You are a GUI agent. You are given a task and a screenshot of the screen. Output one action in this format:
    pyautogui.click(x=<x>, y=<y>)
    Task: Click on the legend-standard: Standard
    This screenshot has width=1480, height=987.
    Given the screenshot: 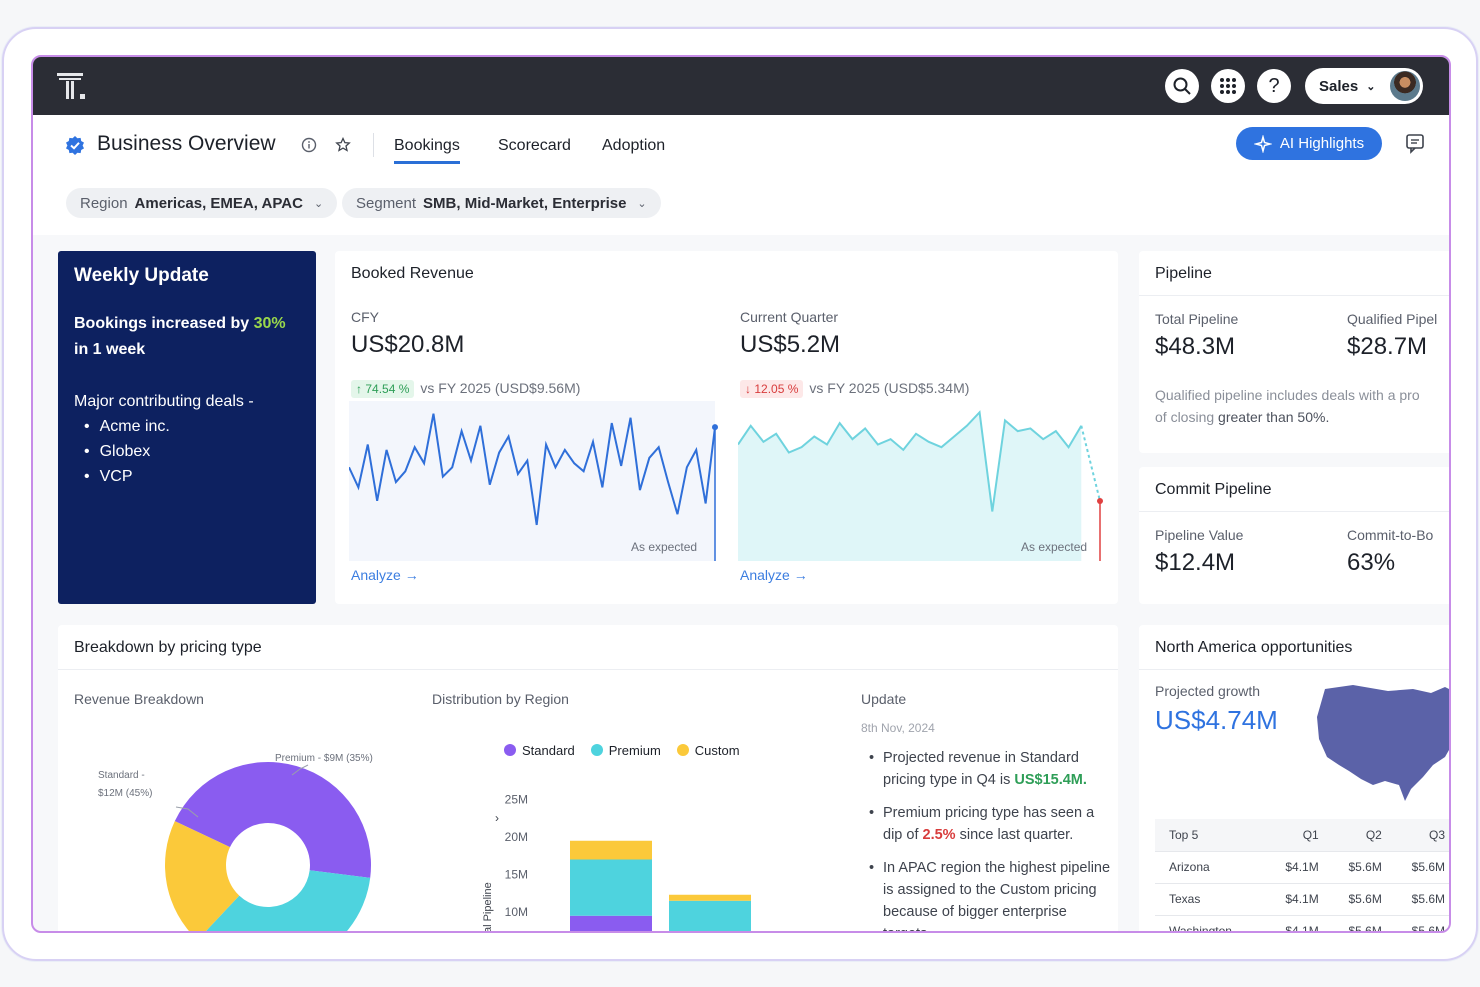 What is the action you would take?
    pyautogui.click(x=539, y=750)
    